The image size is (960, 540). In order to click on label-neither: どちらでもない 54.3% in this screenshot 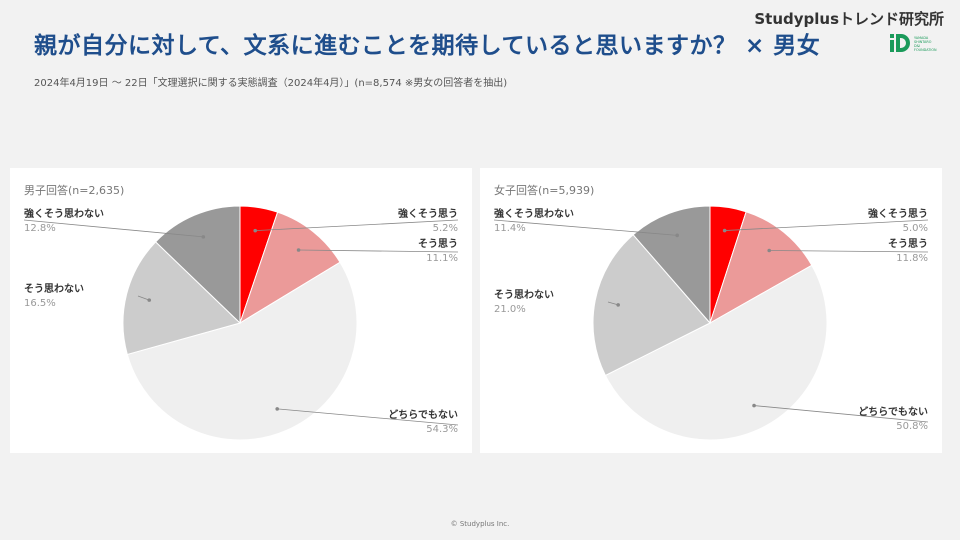, I will do `click(423, 422)`.